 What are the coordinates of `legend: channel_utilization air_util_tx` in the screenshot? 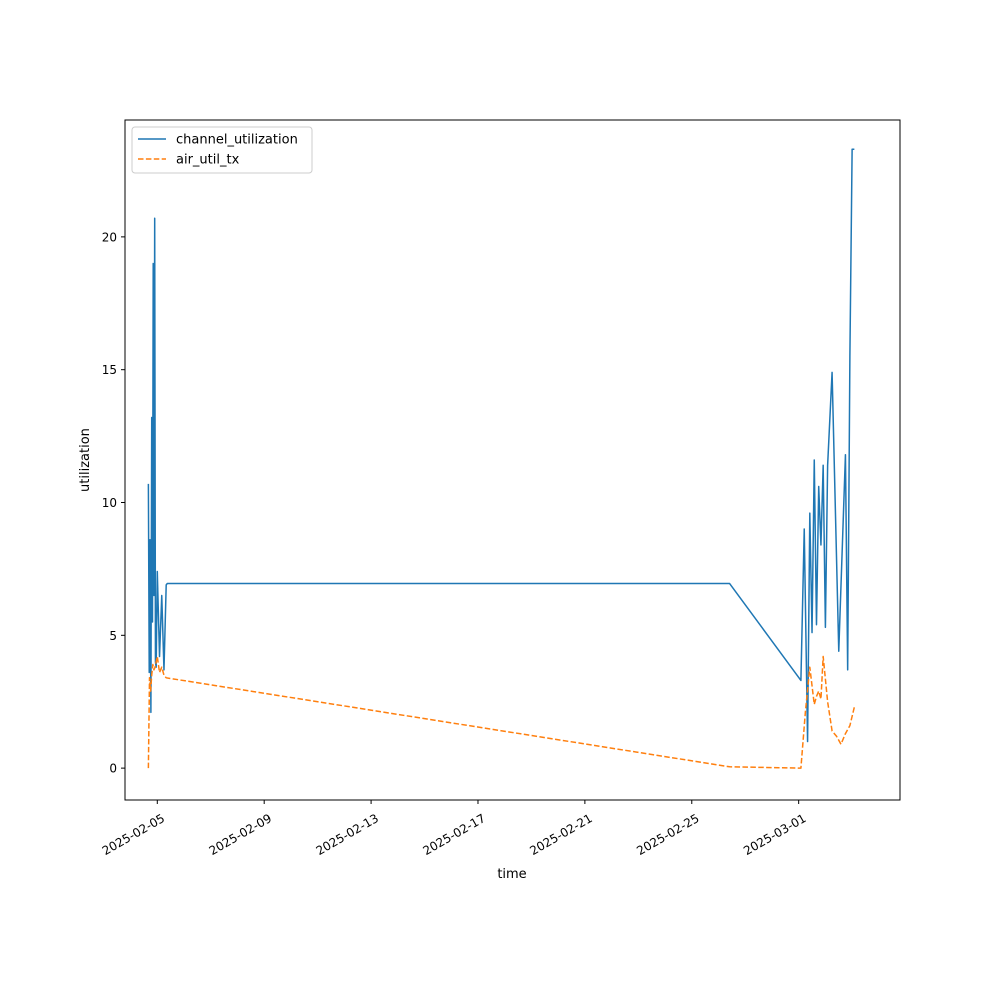 It's located at (222, 150).